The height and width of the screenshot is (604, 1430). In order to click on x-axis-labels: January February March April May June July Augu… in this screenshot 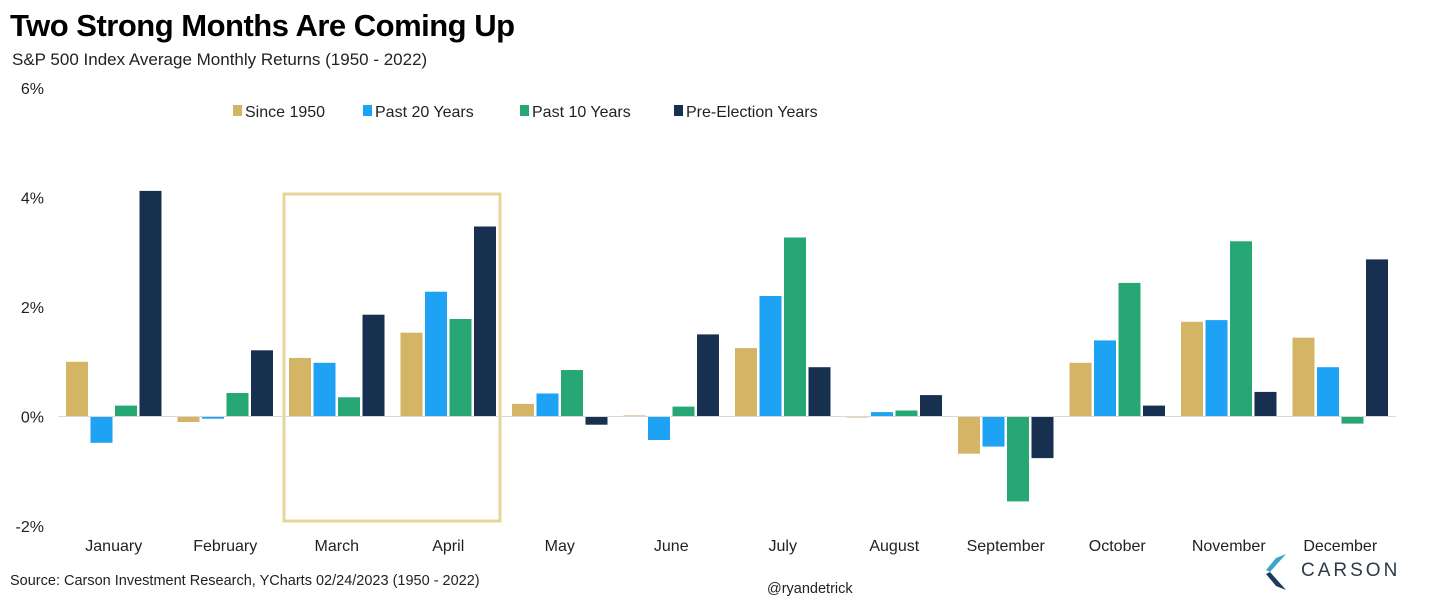, I will do `click(731, 546)`.